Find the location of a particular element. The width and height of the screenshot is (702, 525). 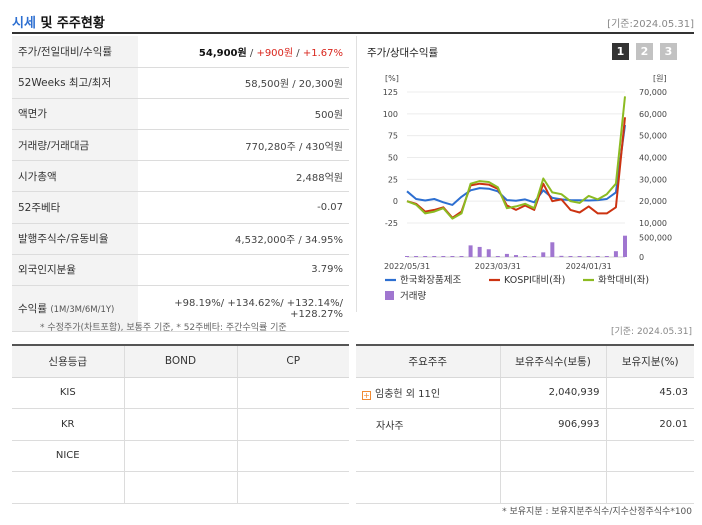

row-price: 주가/전일대비/수익률 54,900원 / +900원 / +1.67% is located at coordinates (180, 52).